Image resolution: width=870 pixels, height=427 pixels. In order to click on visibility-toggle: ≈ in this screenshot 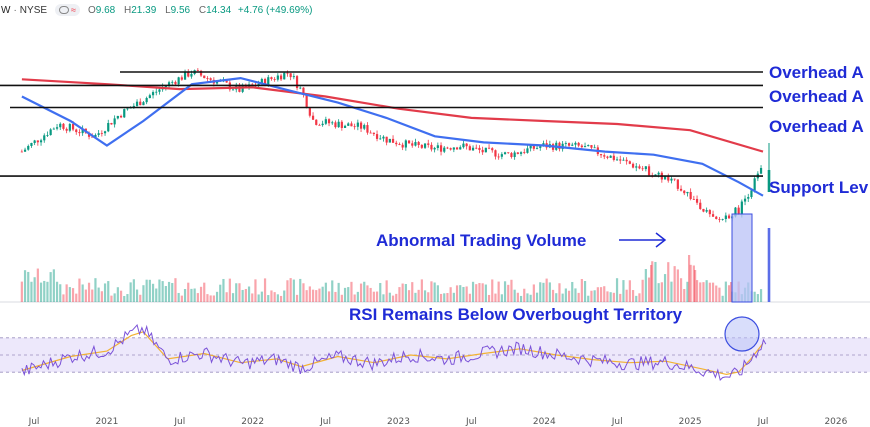, I will do `click(67, 10)`.